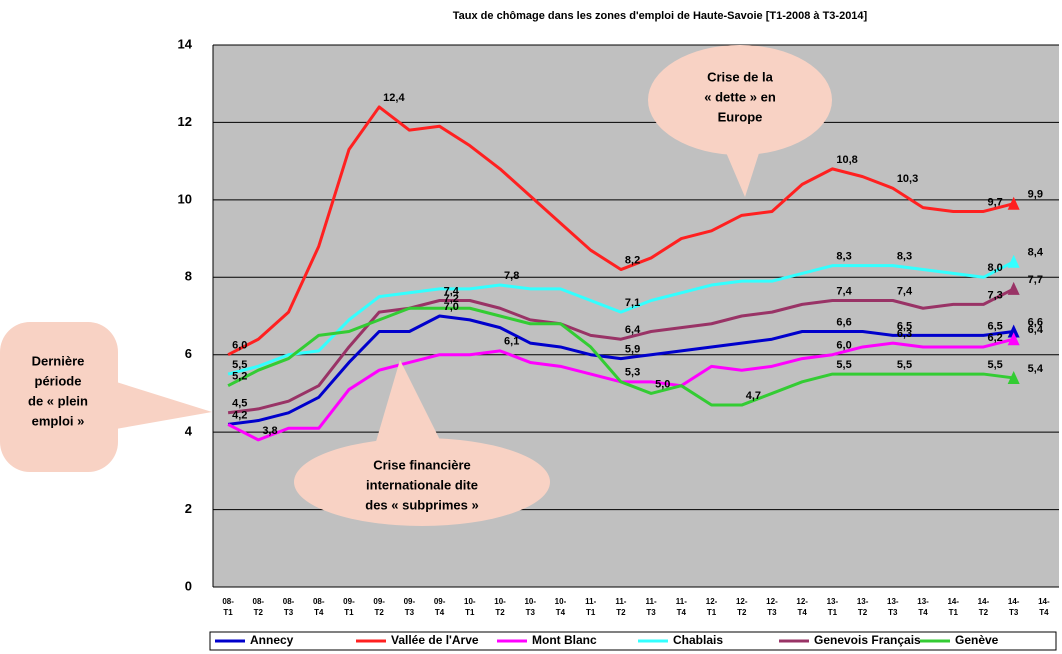  Describe the element at coordinates (1036, 253) in the screenshot. I see `data-label: 8,4` at that location.